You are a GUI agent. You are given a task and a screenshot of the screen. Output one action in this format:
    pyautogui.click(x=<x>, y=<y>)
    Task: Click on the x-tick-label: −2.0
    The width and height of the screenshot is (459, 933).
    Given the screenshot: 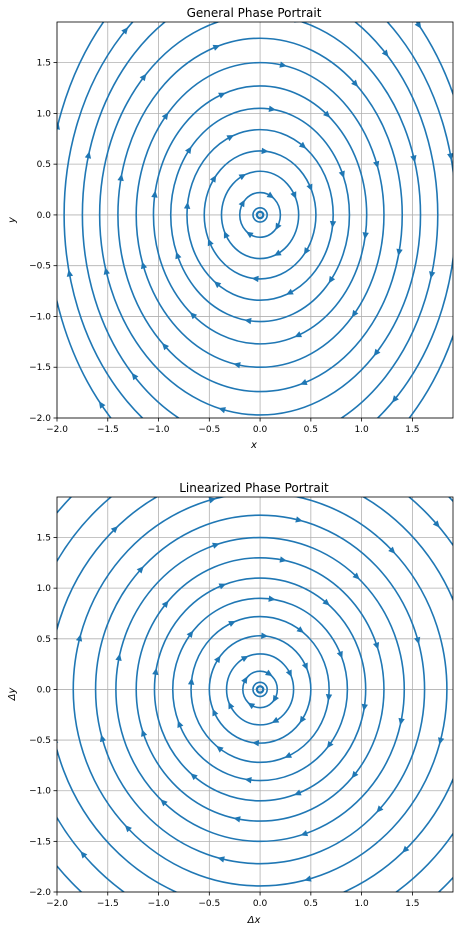 What is the action you would take?
    pyautogui.click(x=57, y=904)
    